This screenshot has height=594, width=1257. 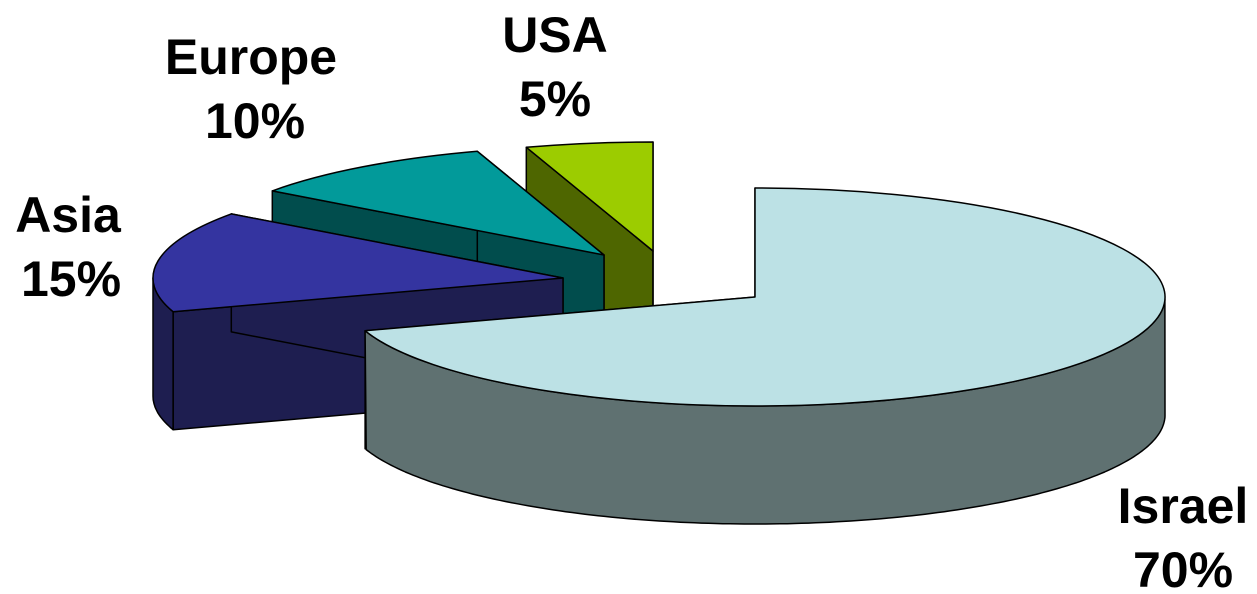 What do you see at coordinates (251, 57) in the screenshot?
I see `slice-label-europe-name: Europe` at bounding box center [251, 57].